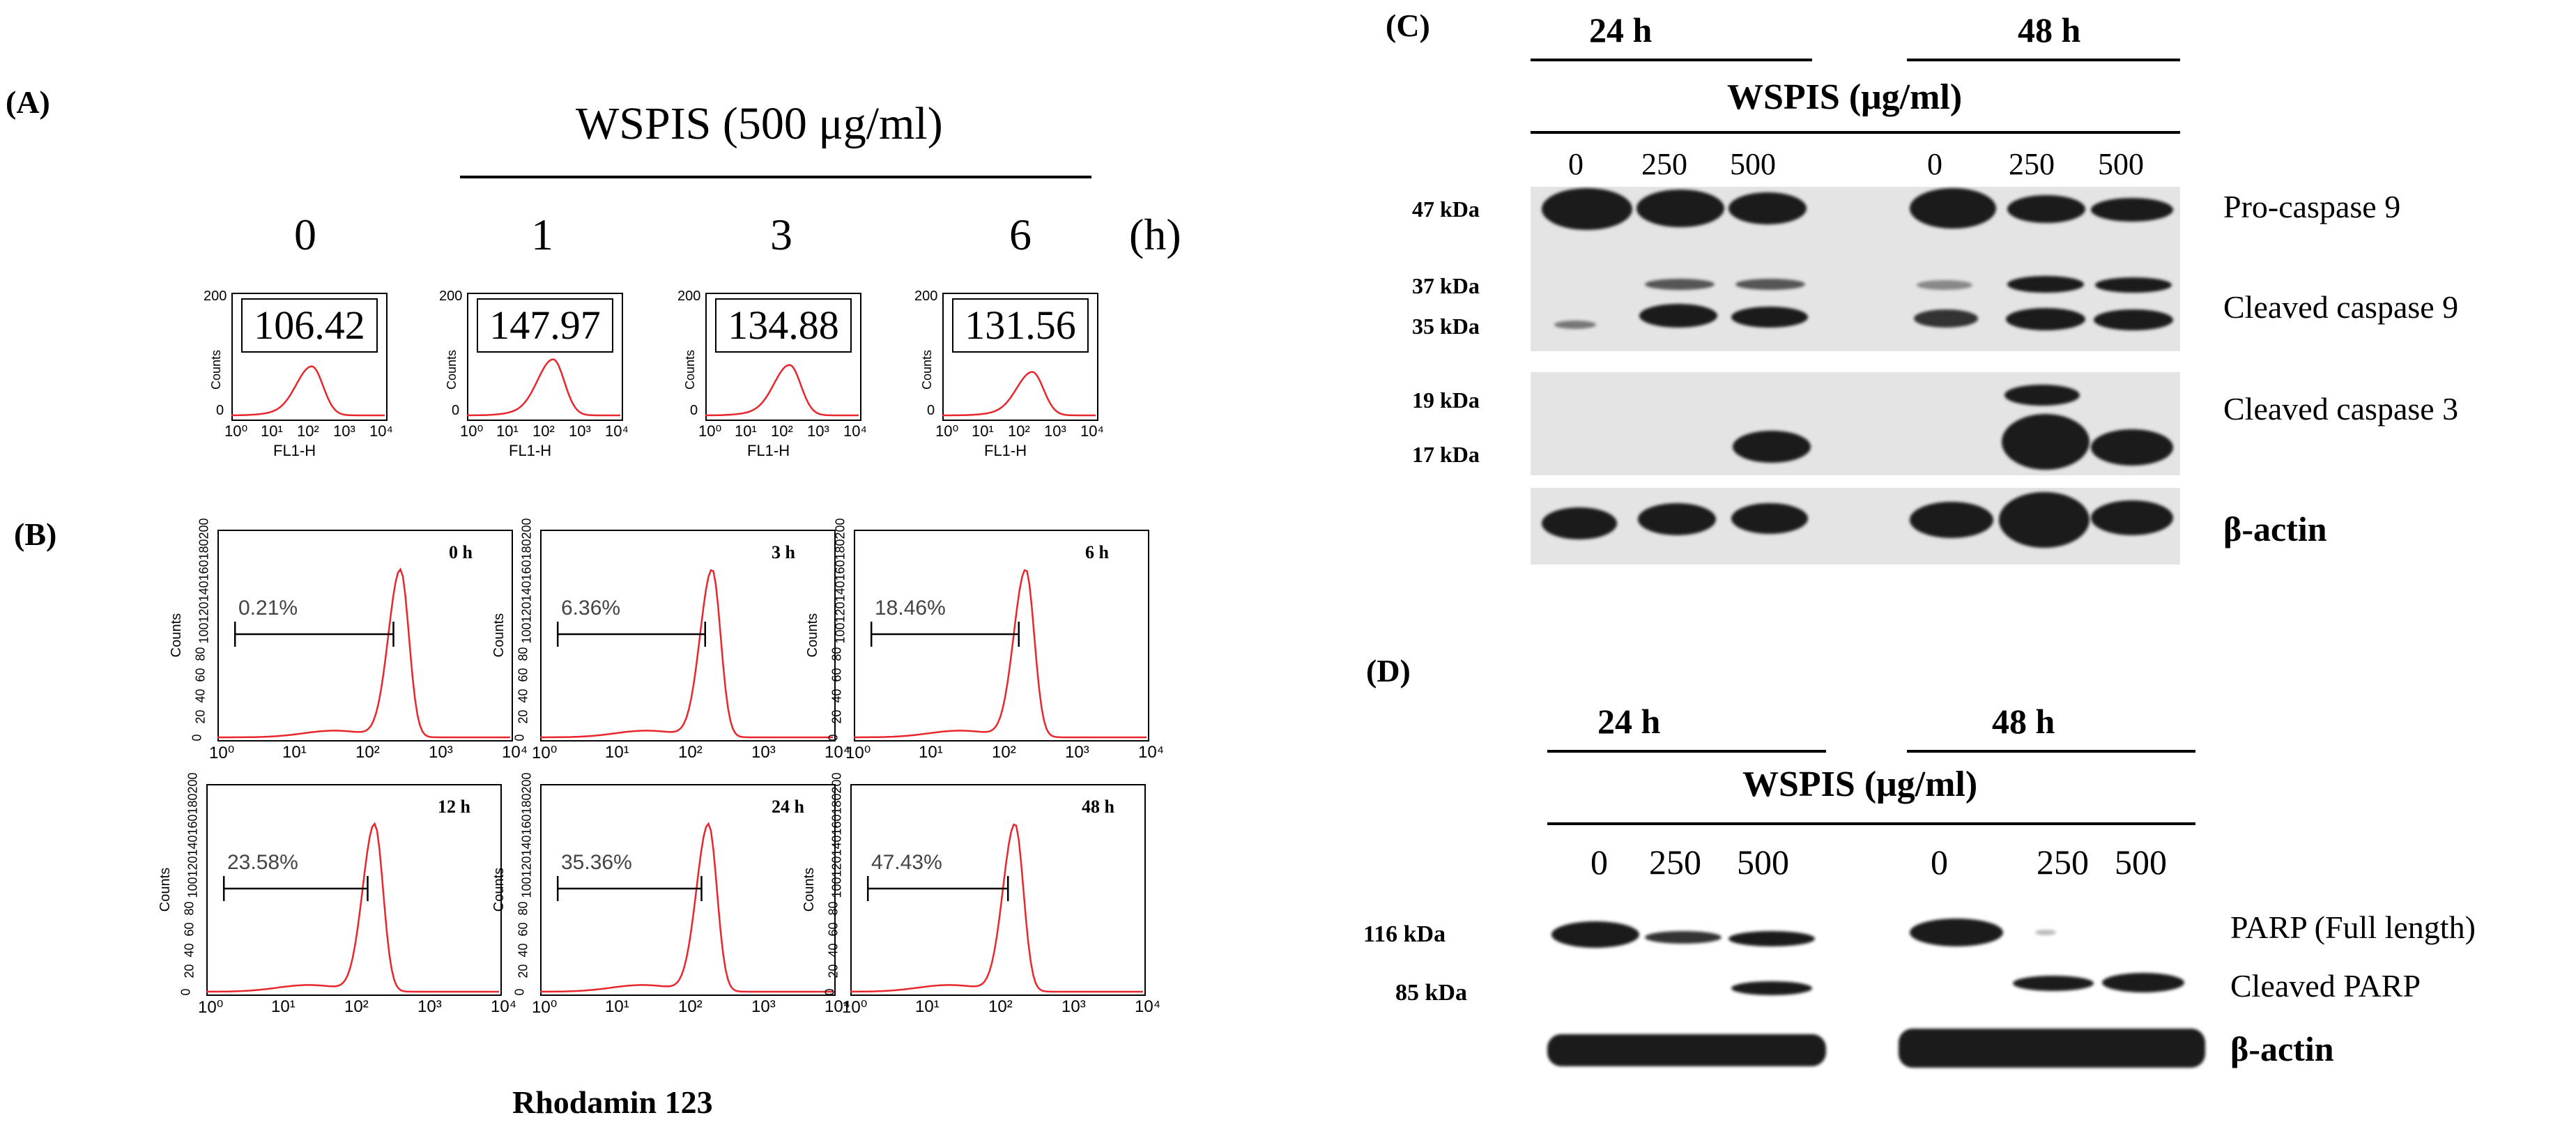 The height and width of the screenshot is (1129, 2576). Describe the element at coordinates (2032, 164) in the screenshot. I see `panel-c-dose-5: 250` at that location.